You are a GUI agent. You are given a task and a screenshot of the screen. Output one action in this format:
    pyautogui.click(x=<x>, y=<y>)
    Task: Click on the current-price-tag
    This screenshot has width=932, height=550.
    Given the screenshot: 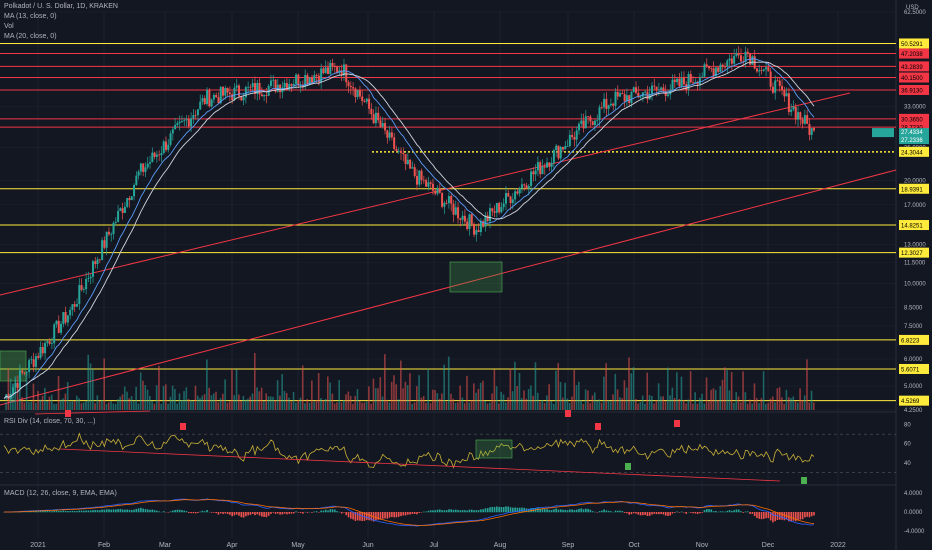 What is the action you would take?
    pyautogui.click(x=914, y=136)
    